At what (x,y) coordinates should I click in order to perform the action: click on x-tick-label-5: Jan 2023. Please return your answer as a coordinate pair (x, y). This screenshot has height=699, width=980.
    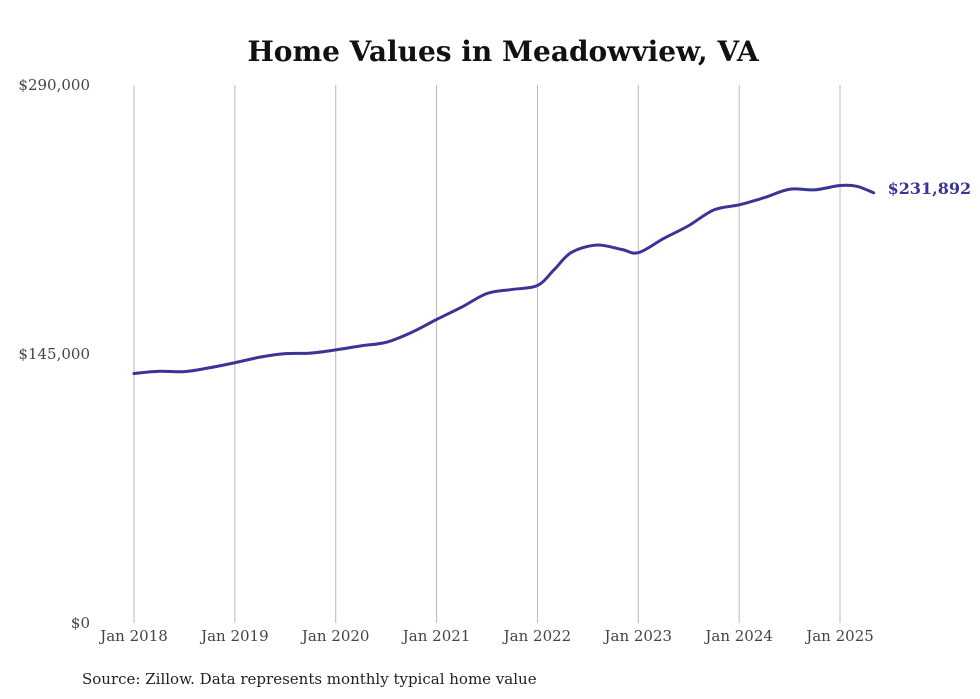
    Looking at the image, I should click on (638, 636).